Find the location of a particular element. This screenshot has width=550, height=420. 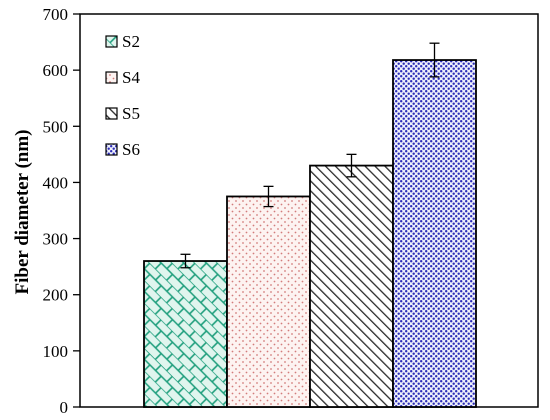

legend-swatch-s6 is located at coordinates (111, 149).